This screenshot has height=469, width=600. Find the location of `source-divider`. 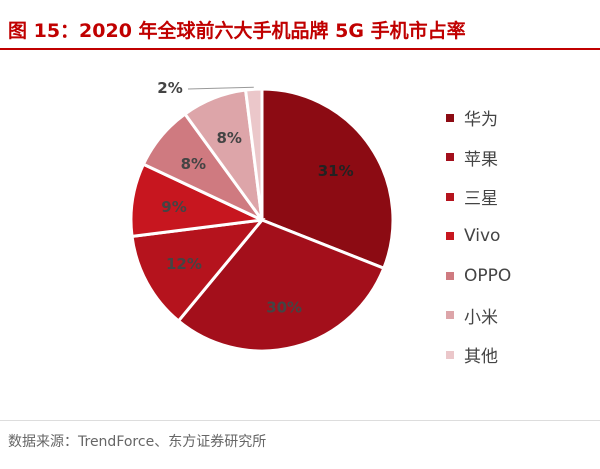

source-divider is located at coordinates (300, 420).